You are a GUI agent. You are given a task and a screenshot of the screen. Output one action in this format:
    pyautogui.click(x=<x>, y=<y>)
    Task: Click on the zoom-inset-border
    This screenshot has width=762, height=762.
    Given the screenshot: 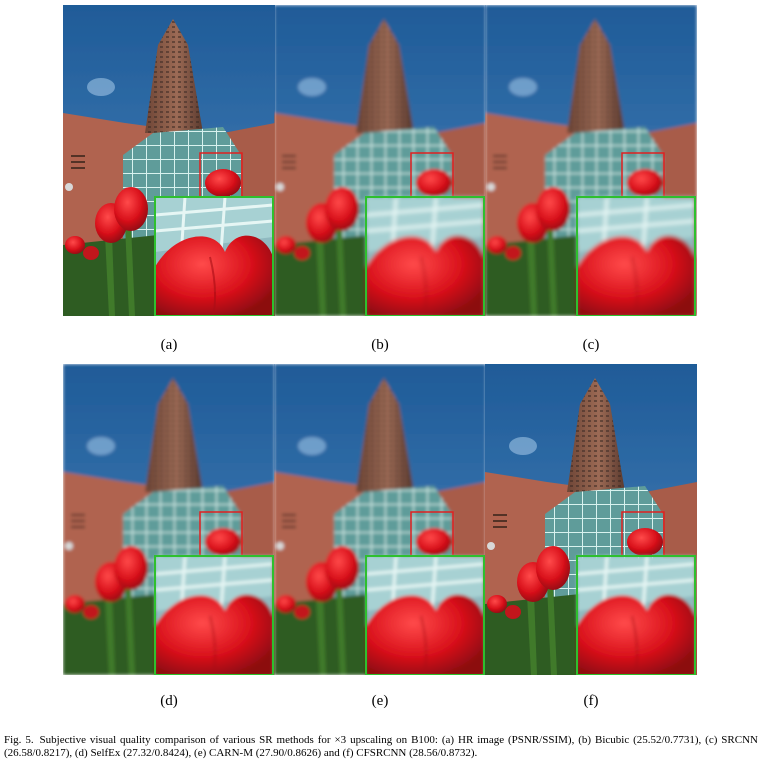 What is the action you would take?
    pyautogui.click(x=214, y=256)
    